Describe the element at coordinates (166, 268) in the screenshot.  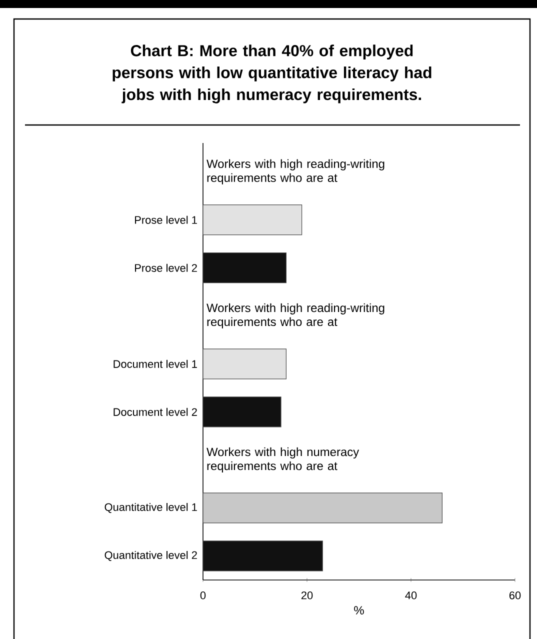
I see `y-tick-label: Prose level 2` at that location.